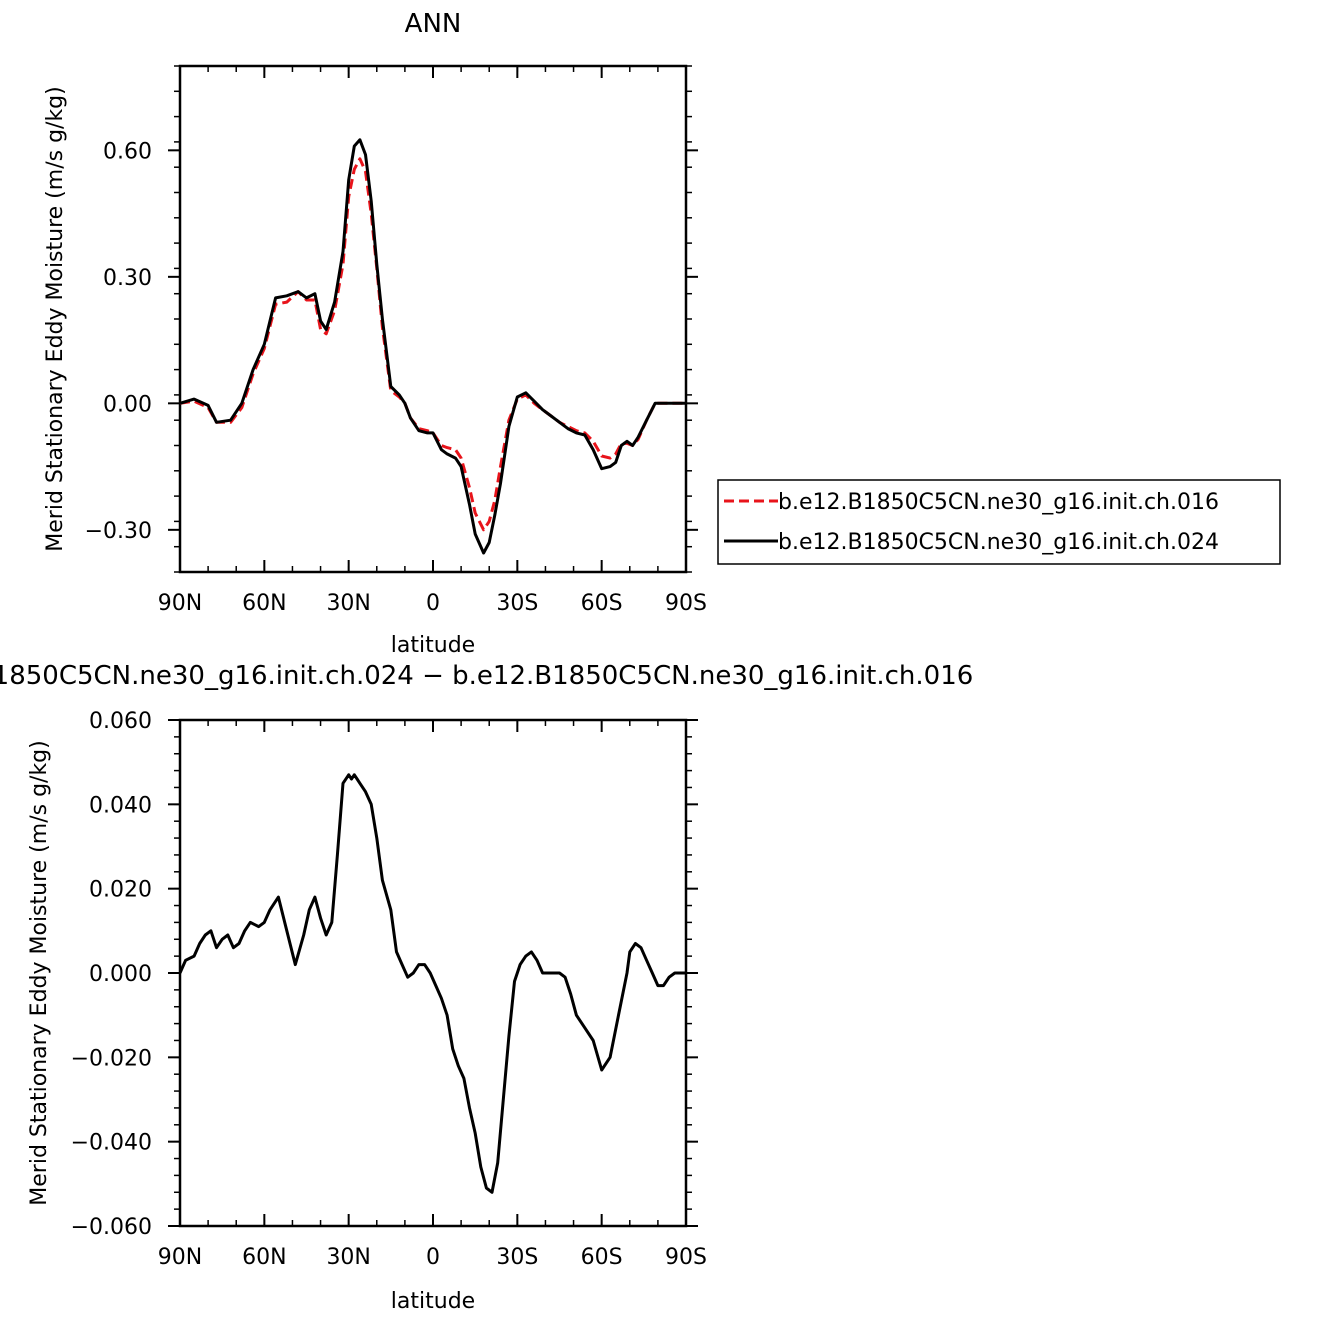  What do you see at coordinates (120, 974) in the screenshot?
I see `y-tick-label: 0.000` at bounding box center [120, 974].